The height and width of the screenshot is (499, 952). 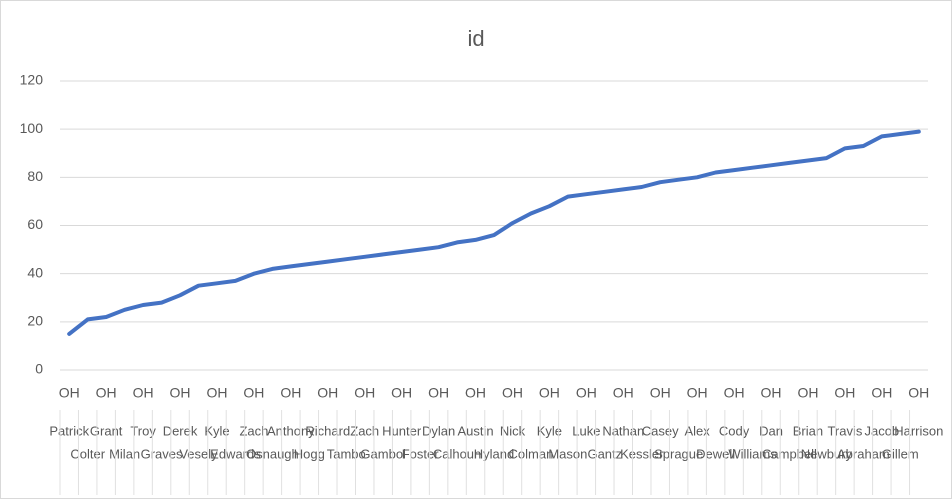 I want to click on x-tick-label: Harrison, so click(x=918, y=430).